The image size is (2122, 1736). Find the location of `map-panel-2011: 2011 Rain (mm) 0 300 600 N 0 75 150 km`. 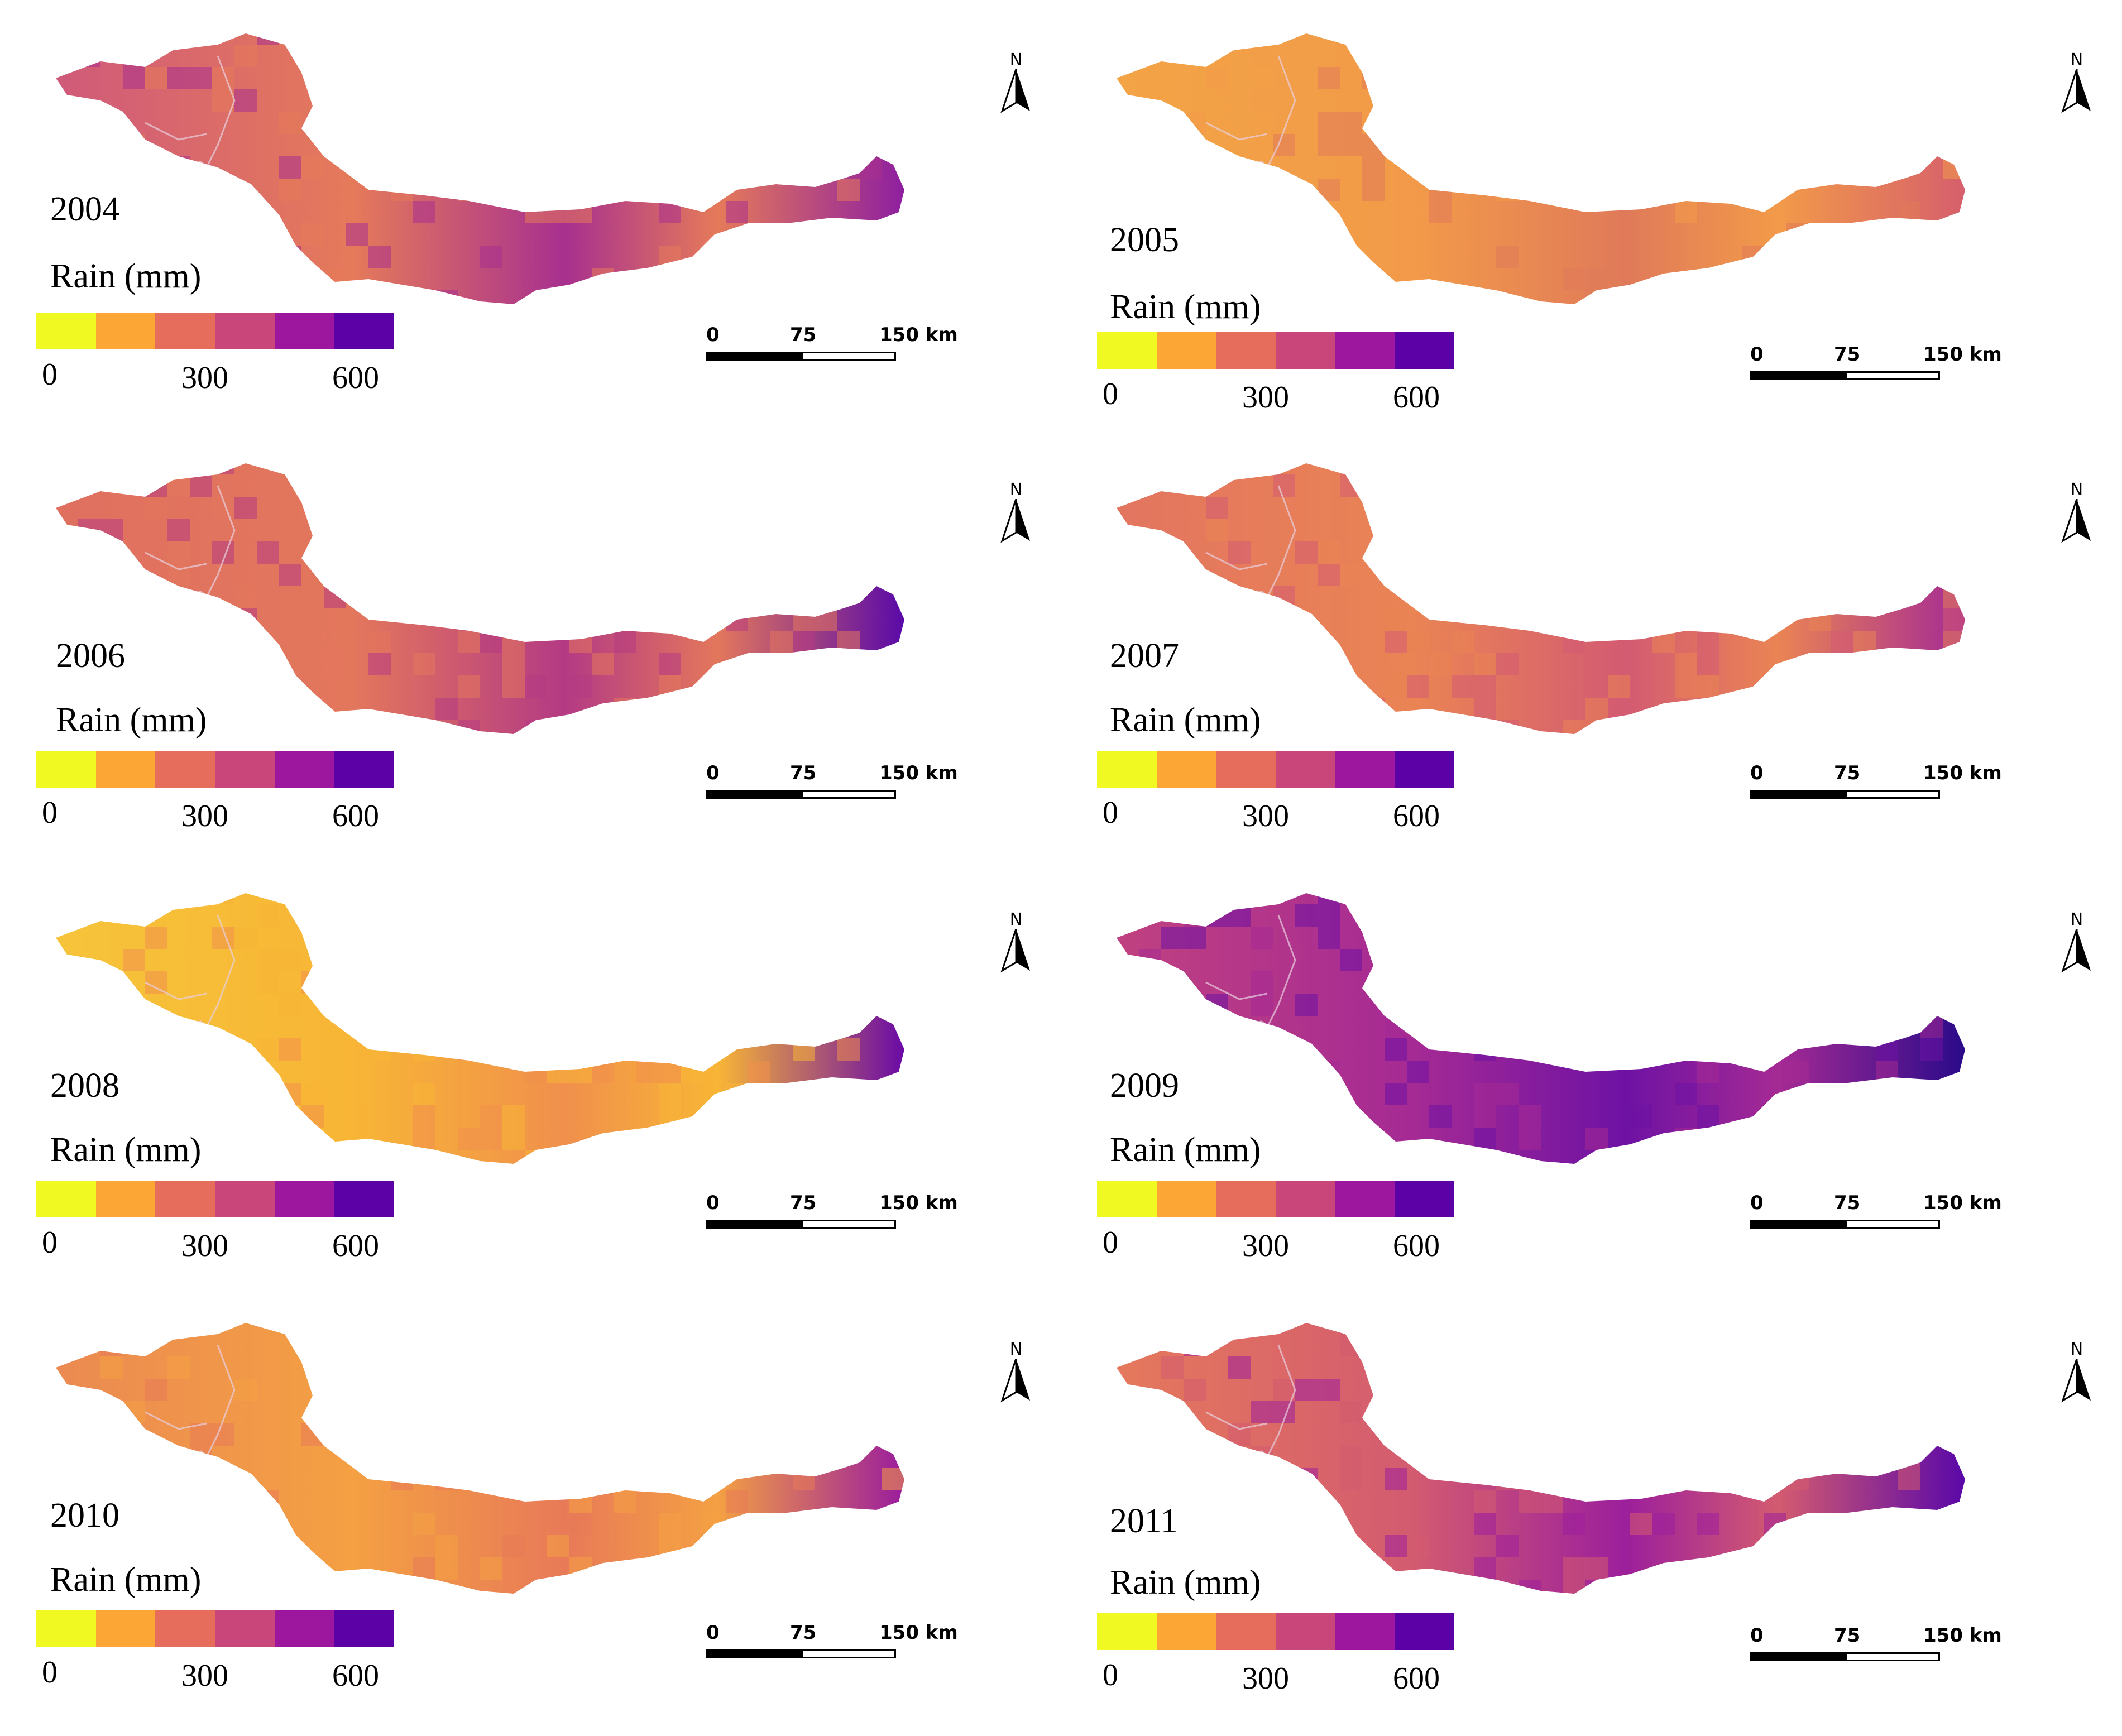

map-panel-2011: 2011 Rain (mm) 0 300 600 N 0 75 150 km is located at coordinates (1608, 1524).